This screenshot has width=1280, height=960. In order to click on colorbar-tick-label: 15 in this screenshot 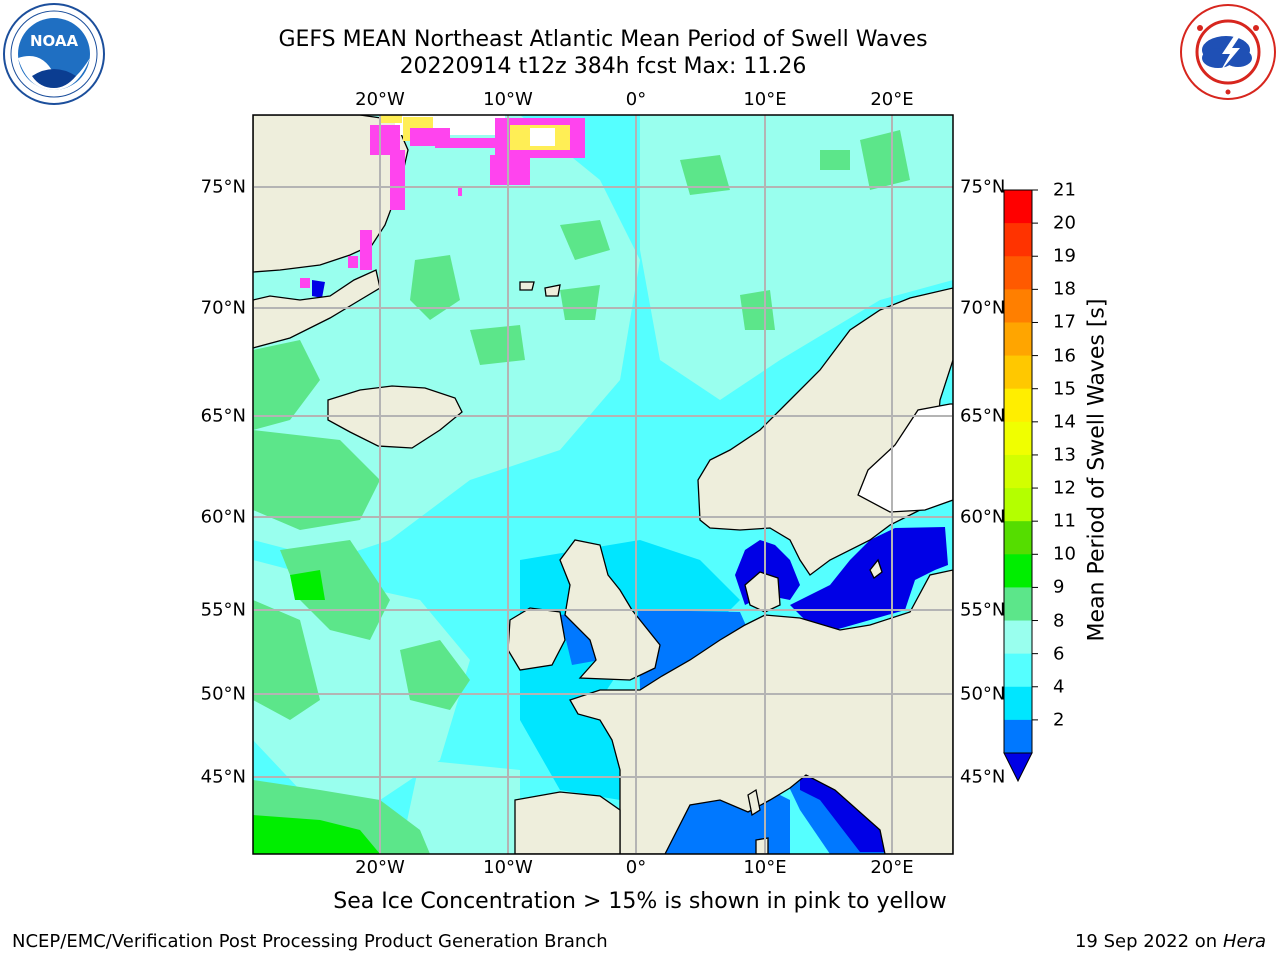, I will do `click(1064, 389)`.